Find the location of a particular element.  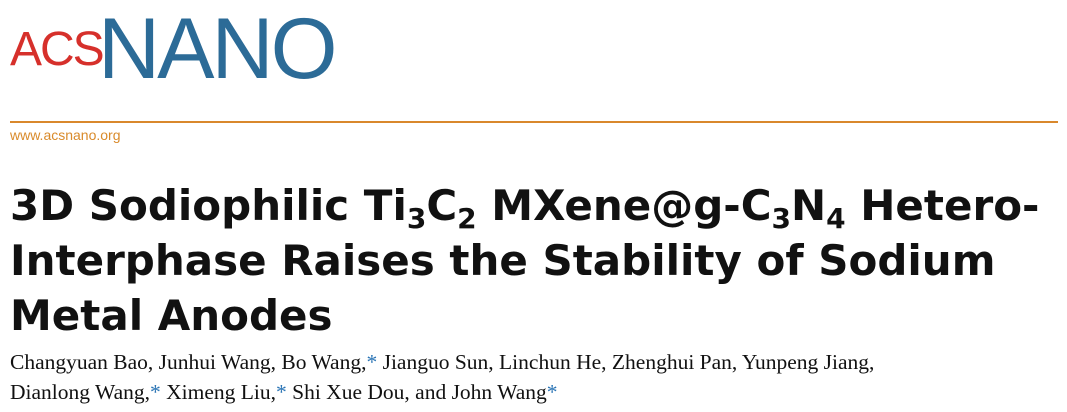

text-run: Dianlong Wang, is located at coordinates (80, 392).